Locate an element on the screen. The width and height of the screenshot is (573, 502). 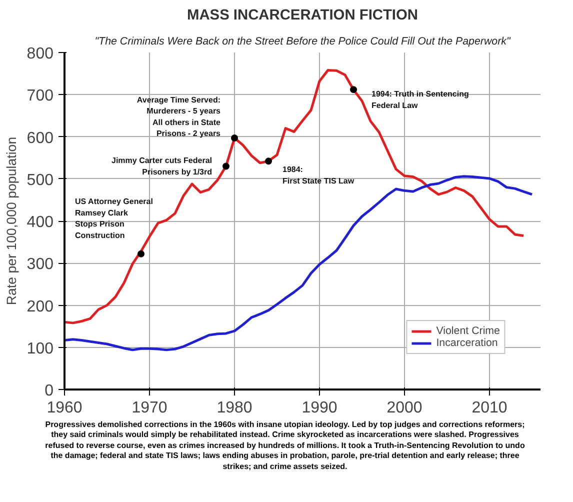
y-tick-label: 800 is located at coordinates (40, 54).